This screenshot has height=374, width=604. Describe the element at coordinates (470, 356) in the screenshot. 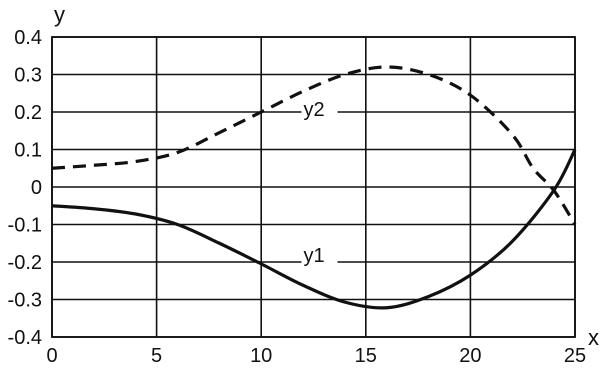

I see `x-tick-label-4: 20` at that location.